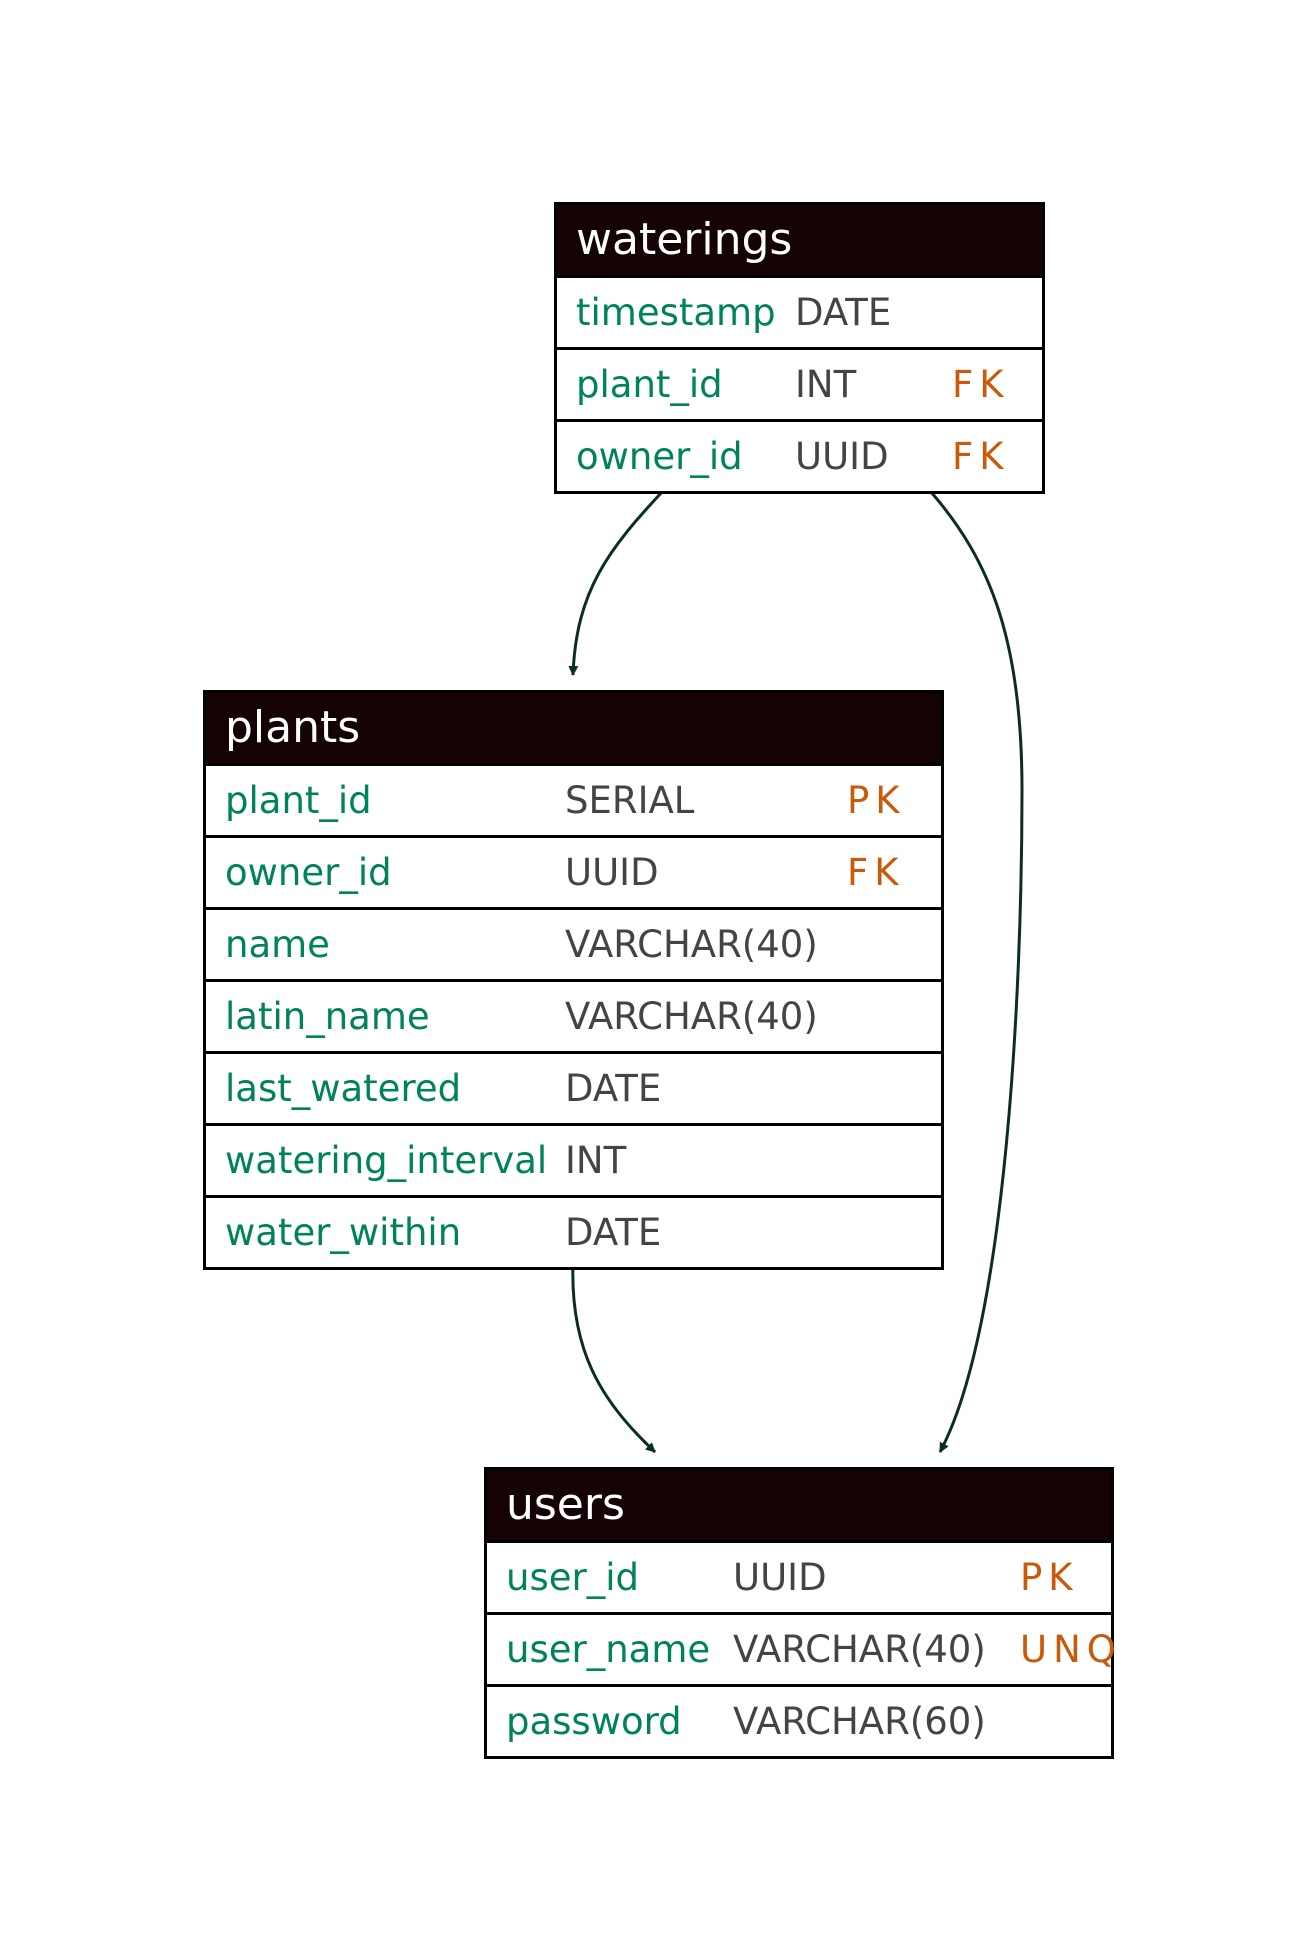 The width and height of the screenshot is (1316, 1960). What do you see at coordinates (799, 240) in the screenshot?
I see `table-title: waterings` at bounding box center [799, 240].